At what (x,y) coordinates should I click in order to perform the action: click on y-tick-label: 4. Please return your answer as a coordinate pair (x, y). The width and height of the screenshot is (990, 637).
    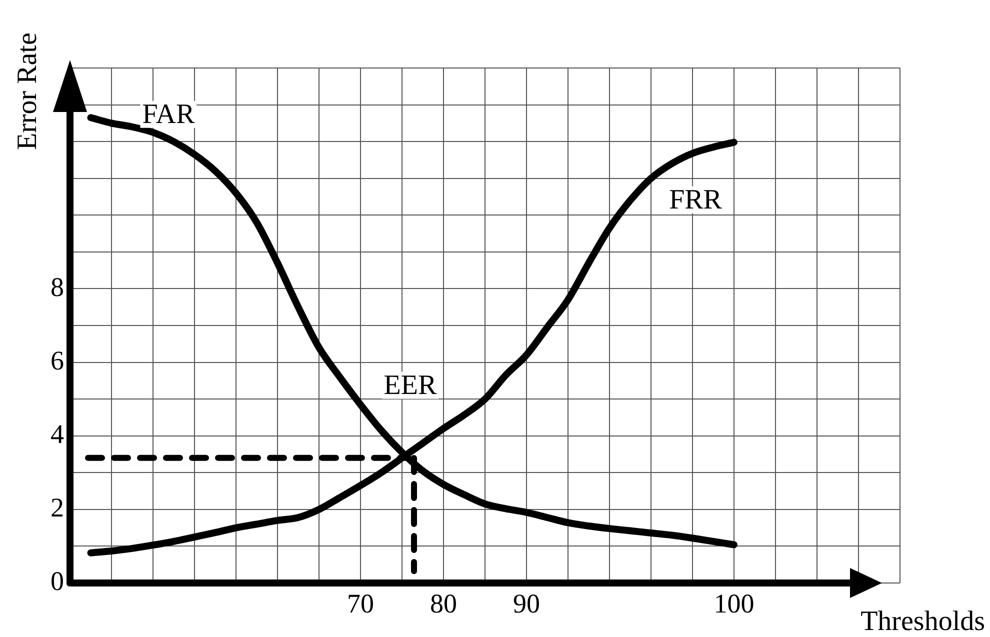
    Looking at the image, I should click on (57, 433).